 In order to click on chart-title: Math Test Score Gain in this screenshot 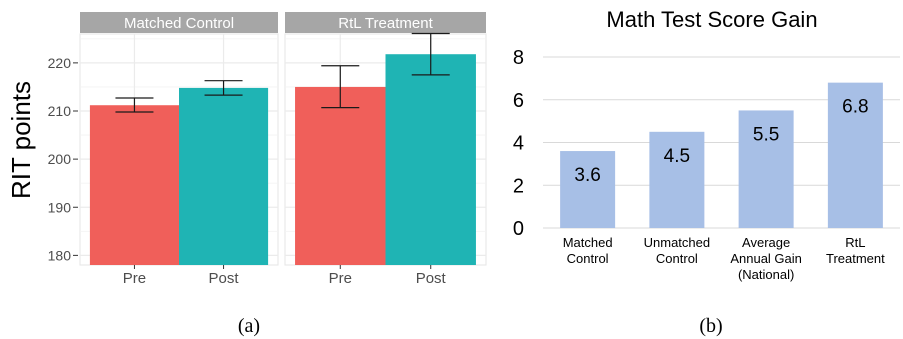, I will do `click(711, 19)`.